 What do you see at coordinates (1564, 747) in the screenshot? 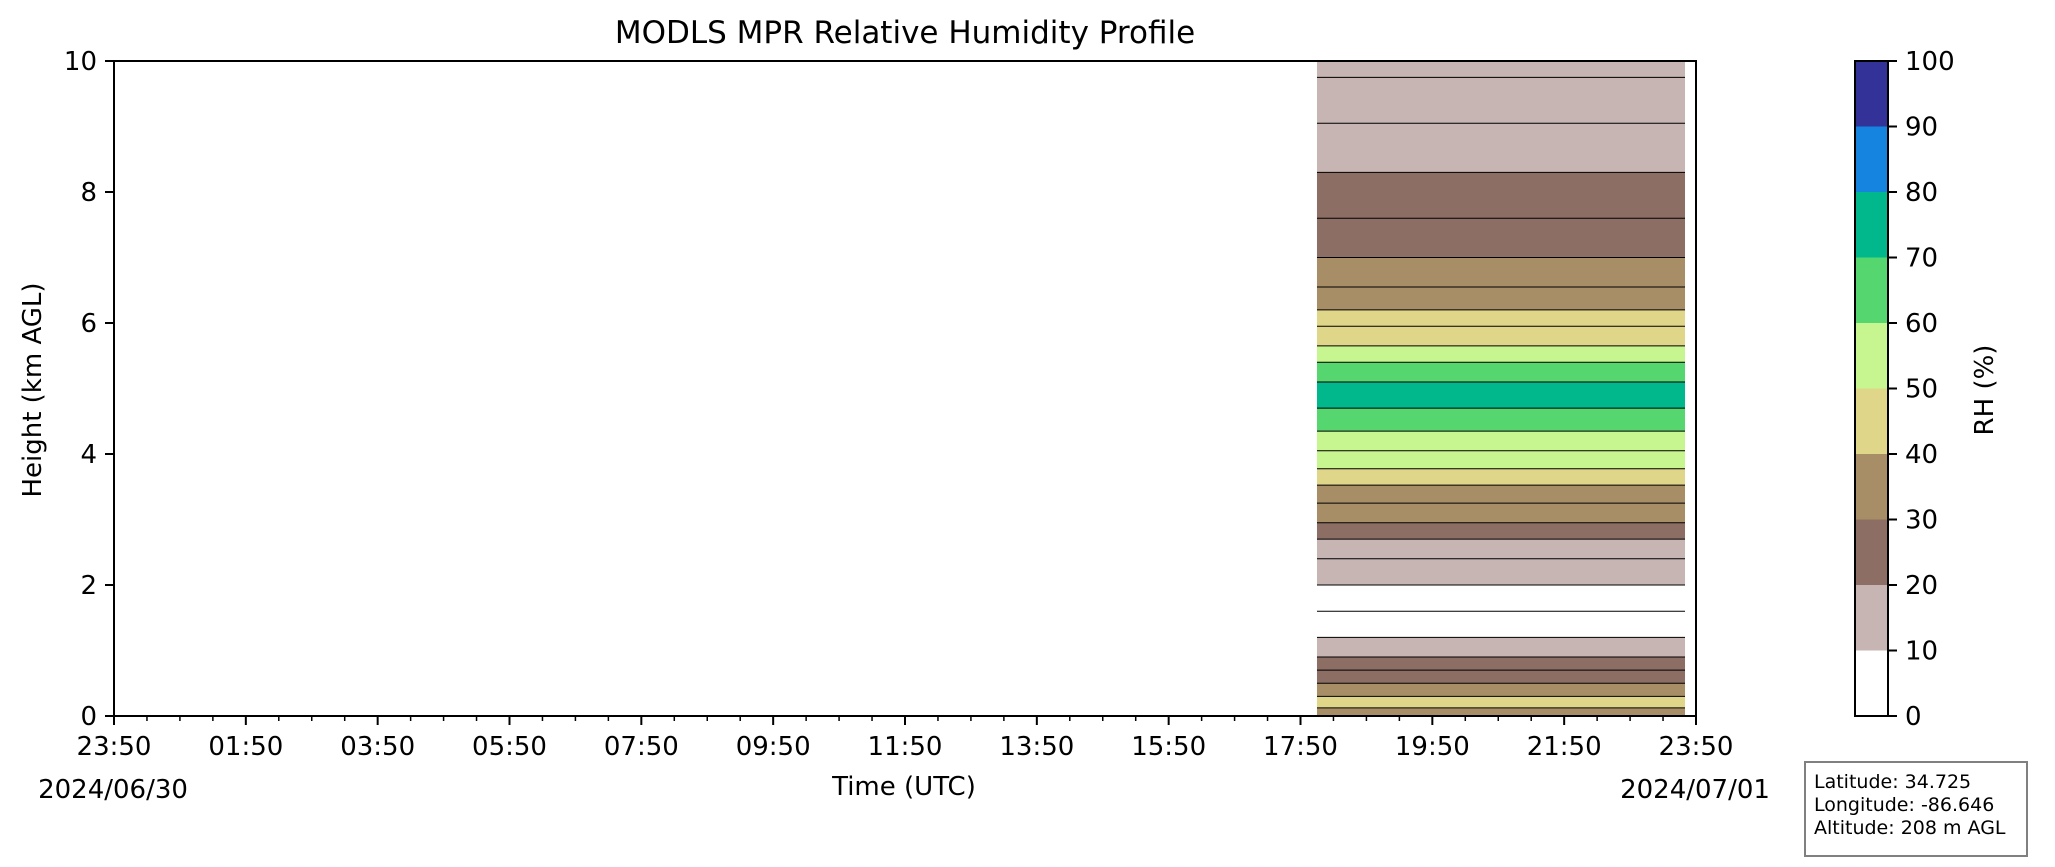
I see `x-tick-label: 21:50` at bounding box center [1564, 747].